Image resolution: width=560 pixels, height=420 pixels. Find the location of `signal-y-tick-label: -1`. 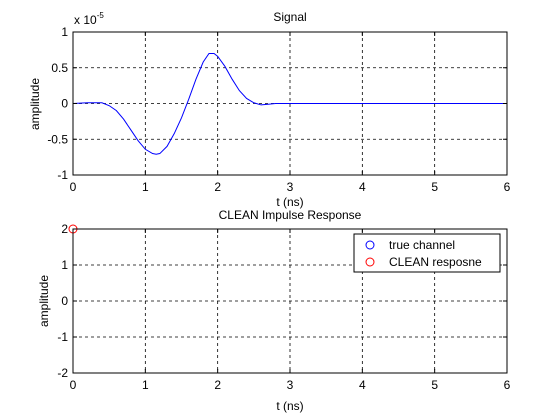

signal-y-tick-label: -1 is located at coordinates (62, 175).